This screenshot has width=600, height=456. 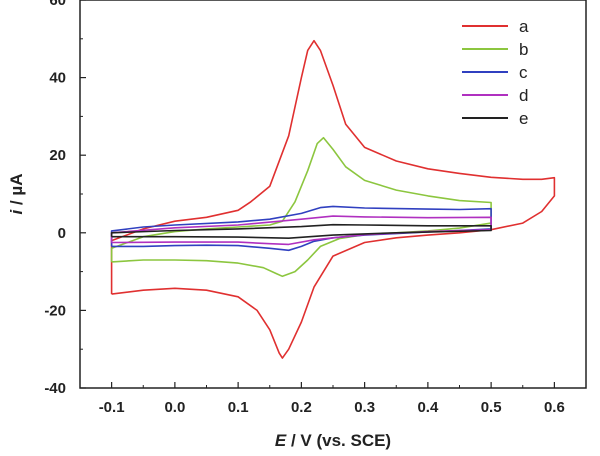 I want to click on x-tick-label: 0.5, so click(x=491, y=407).